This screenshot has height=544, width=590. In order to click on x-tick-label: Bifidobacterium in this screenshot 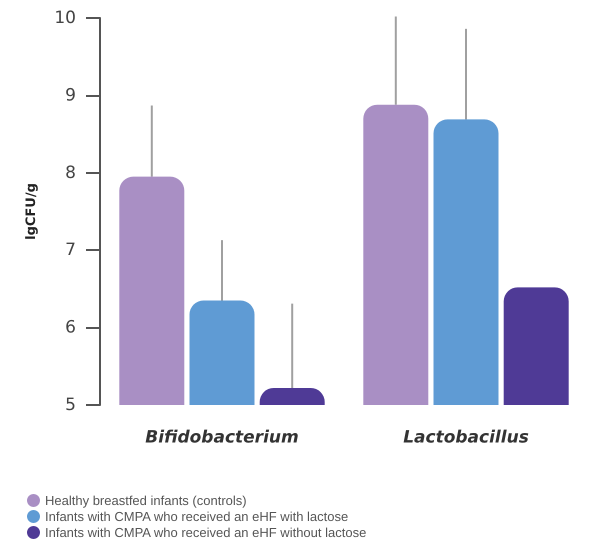, I will do `click(222, 438)`.